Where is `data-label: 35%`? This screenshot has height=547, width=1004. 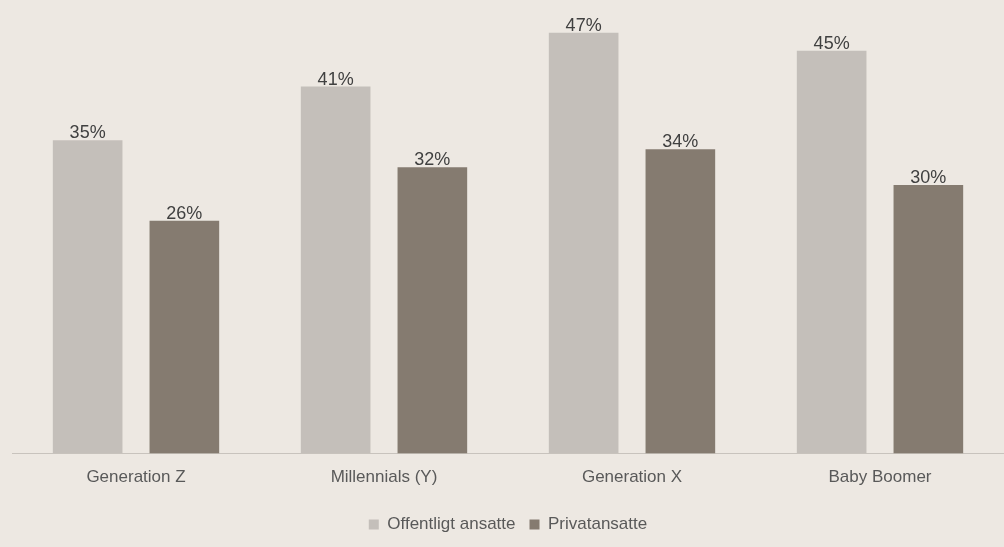
data-label: 35% is located at coordinates (87, 132).